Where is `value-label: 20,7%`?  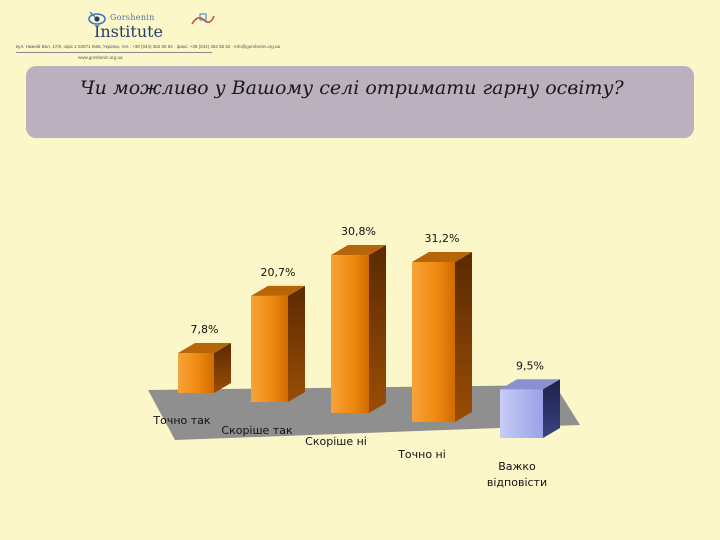 value-label: 20,7% is located at coordinates (278, 272).